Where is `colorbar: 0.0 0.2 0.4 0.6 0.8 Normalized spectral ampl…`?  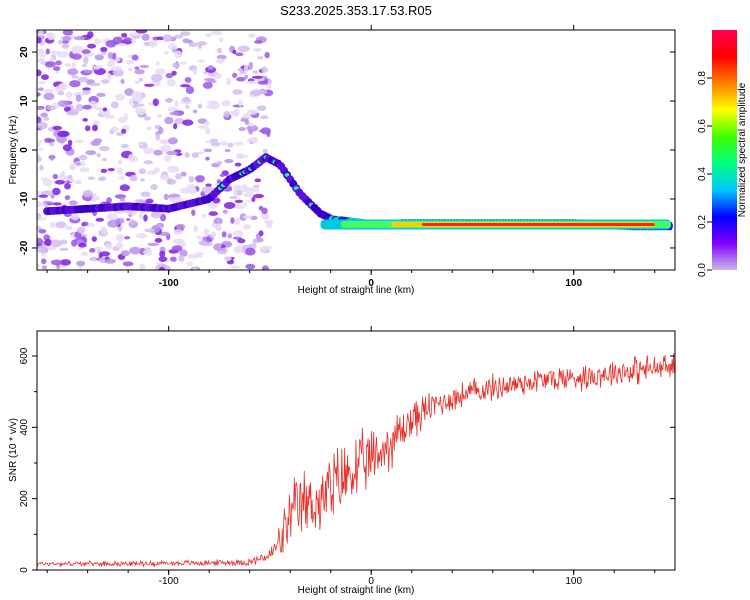
colorbar: 0.0 0.2 0.4 0.6 0.8 Normalized spectral ampl… is located at coordinates (722, 153).